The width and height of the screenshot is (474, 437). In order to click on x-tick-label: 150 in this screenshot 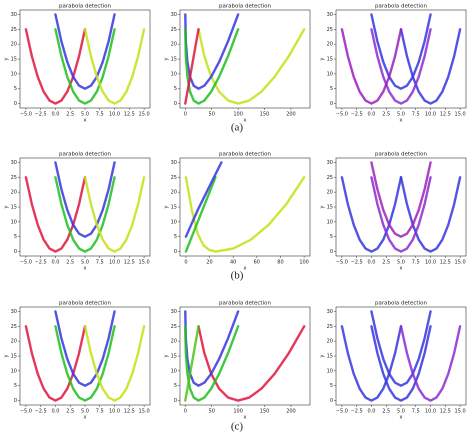, I will do `click(265, 115)`.